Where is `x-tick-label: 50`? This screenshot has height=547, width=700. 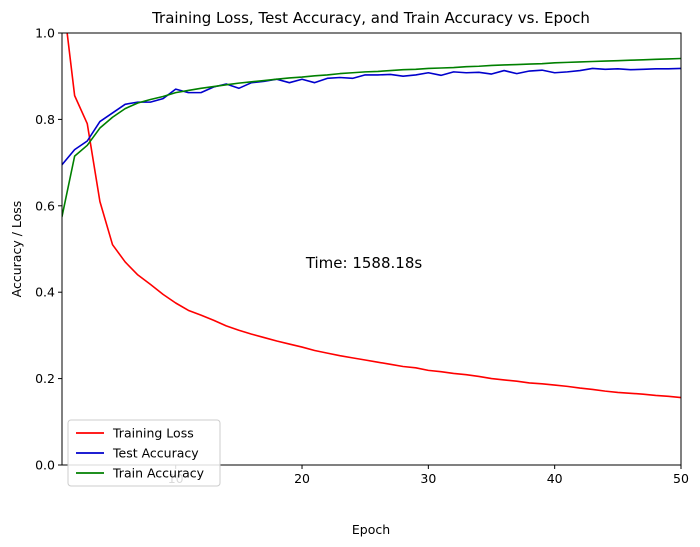
x-tick-label: 50 is located at coordinates (681, 478).